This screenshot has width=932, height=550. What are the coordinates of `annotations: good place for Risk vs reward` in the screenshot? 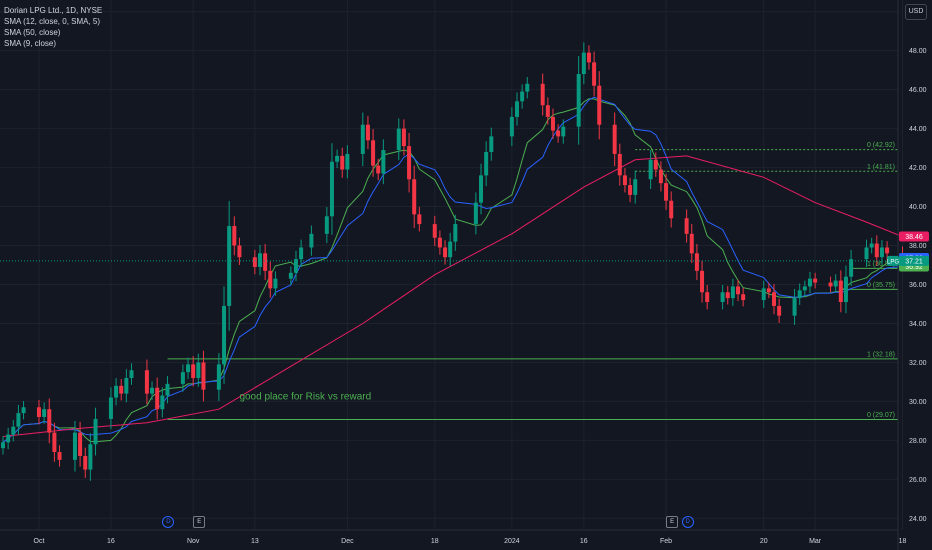 It's located at (305, 396).